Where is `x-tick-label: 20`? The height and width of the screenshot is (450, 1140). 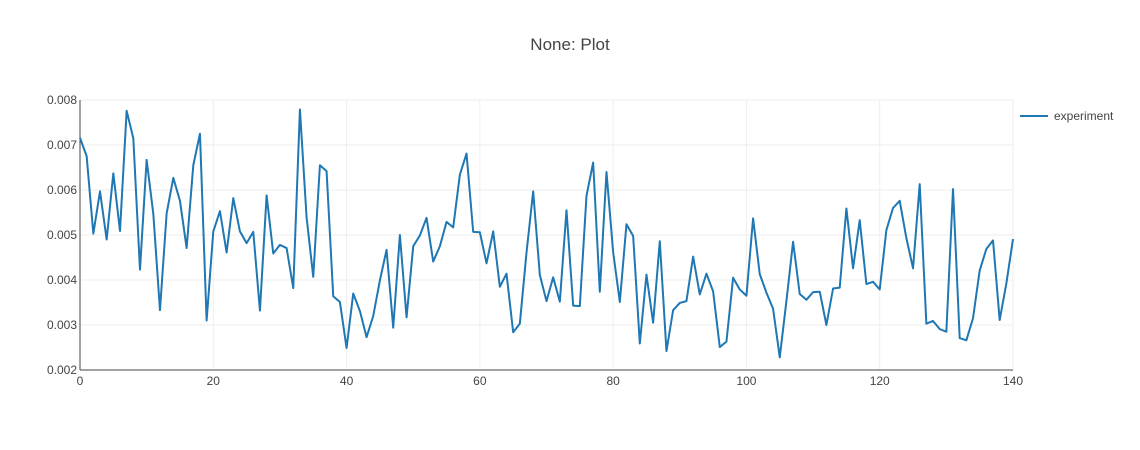 x-tick-label: 20 is located at coordinates (214, 381).